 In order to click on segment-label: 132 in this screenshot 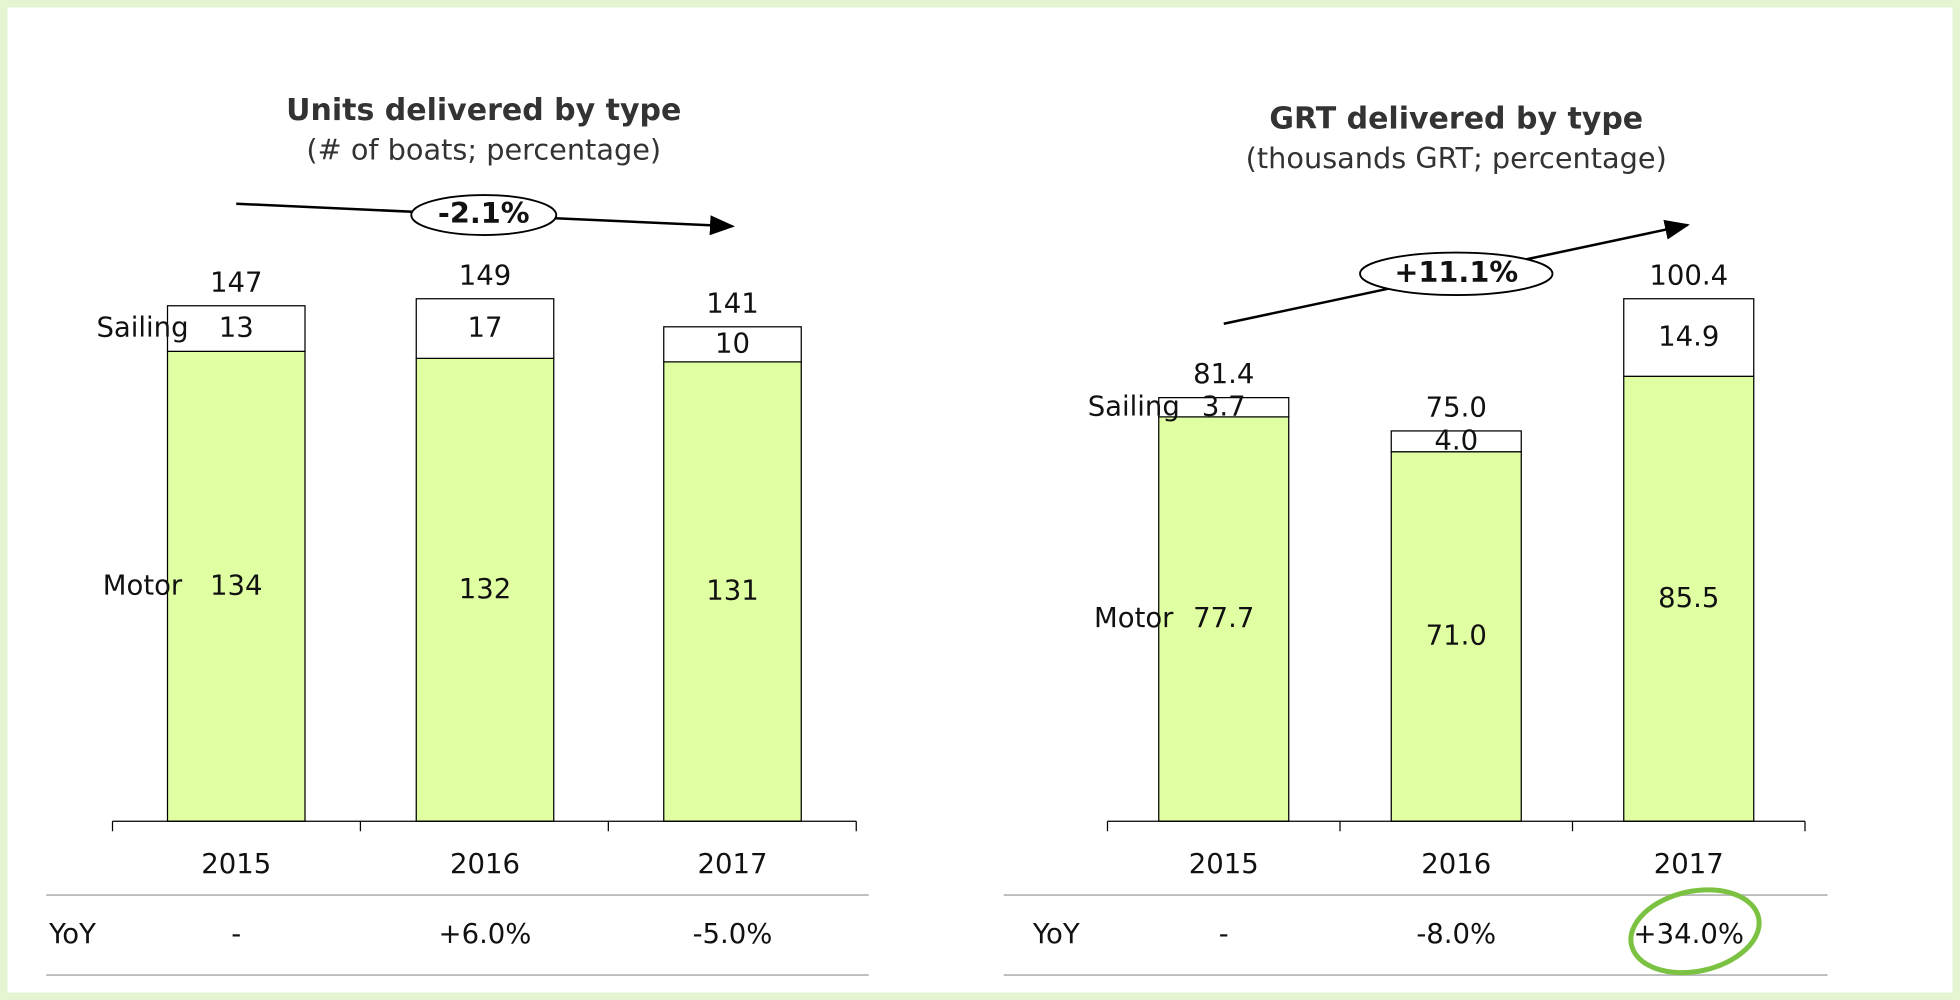, I will do `click(485, 589)`.